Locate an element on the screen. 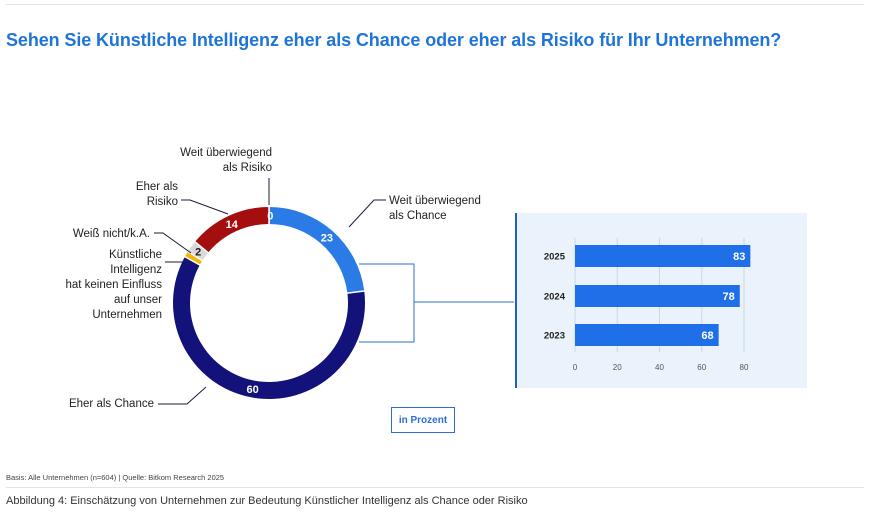 Image resolution: width=886 pixels, height=524 pixels. bar-2025 is located at coordinates (663, 256).